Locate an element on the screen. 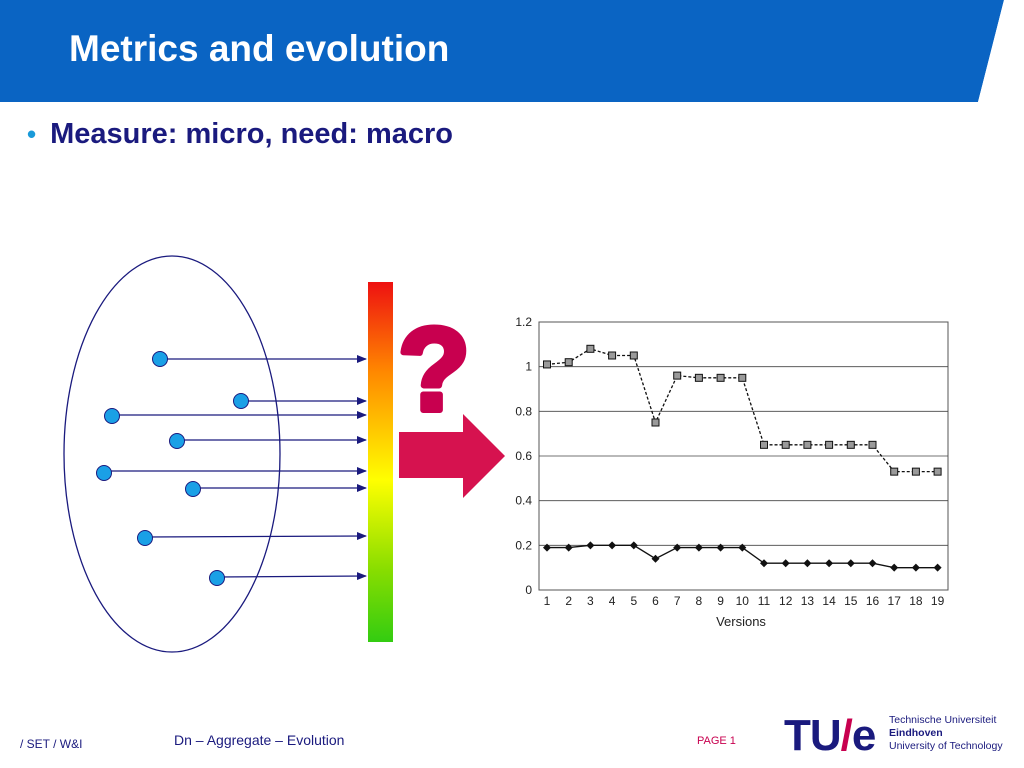 The image size is (1024, 768). chart-x-tick-label: 13 is located at coordinates (808, 601).